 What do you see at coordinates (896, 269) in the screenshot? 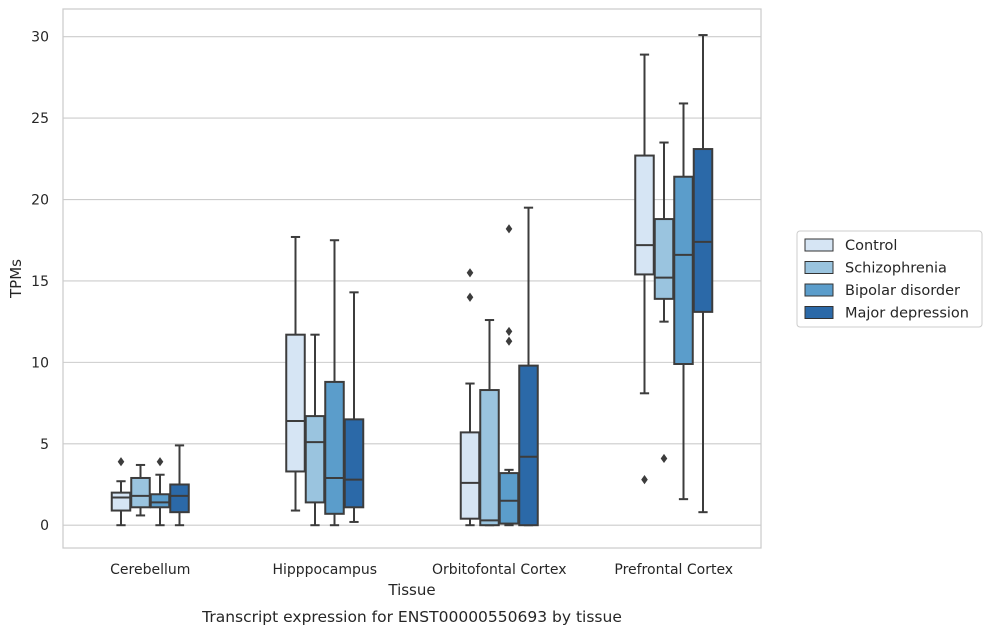
I see `legend-label: Schizophrenia` at bounding box center [896, 269].